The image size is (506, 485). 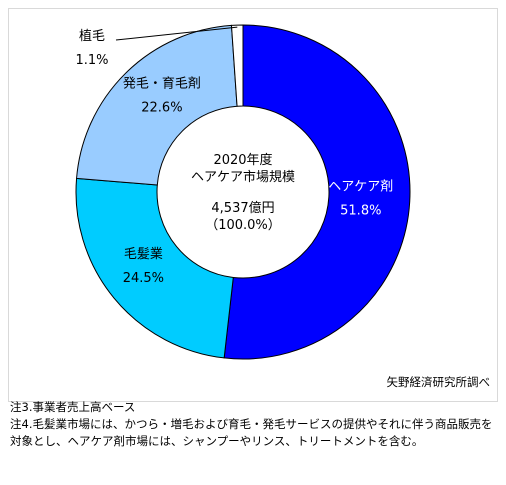 I want to click on slice-植毛, so click(x=237, y=65).